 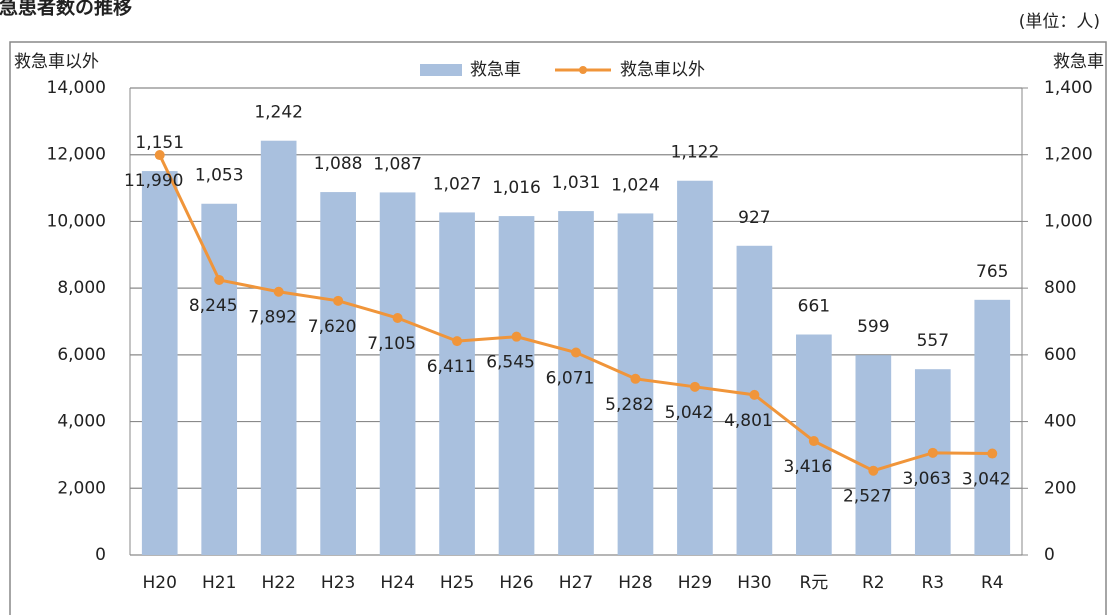 I want to click on y-tick-label: 2,000, so click(x=81, y=488).